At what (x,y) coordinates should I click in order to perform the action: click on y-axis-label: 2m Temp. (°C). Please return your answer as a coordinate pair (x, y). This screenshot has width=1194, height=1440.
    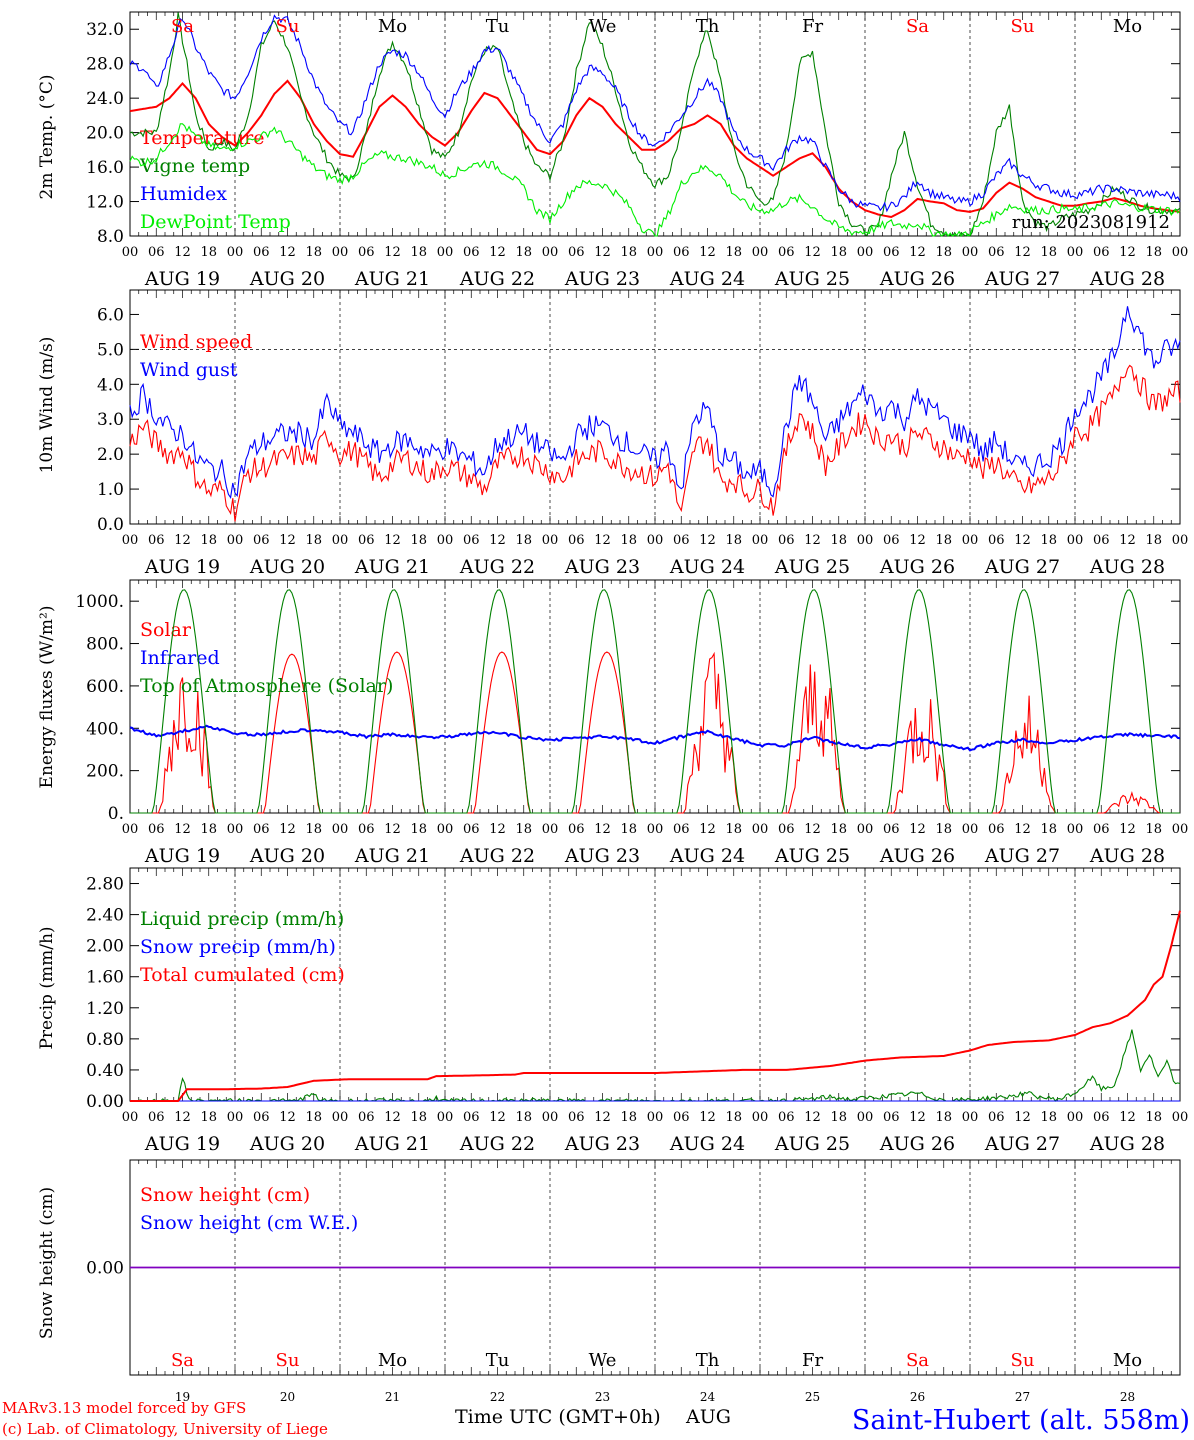
    Looking at the image, I should click on (47, 136).